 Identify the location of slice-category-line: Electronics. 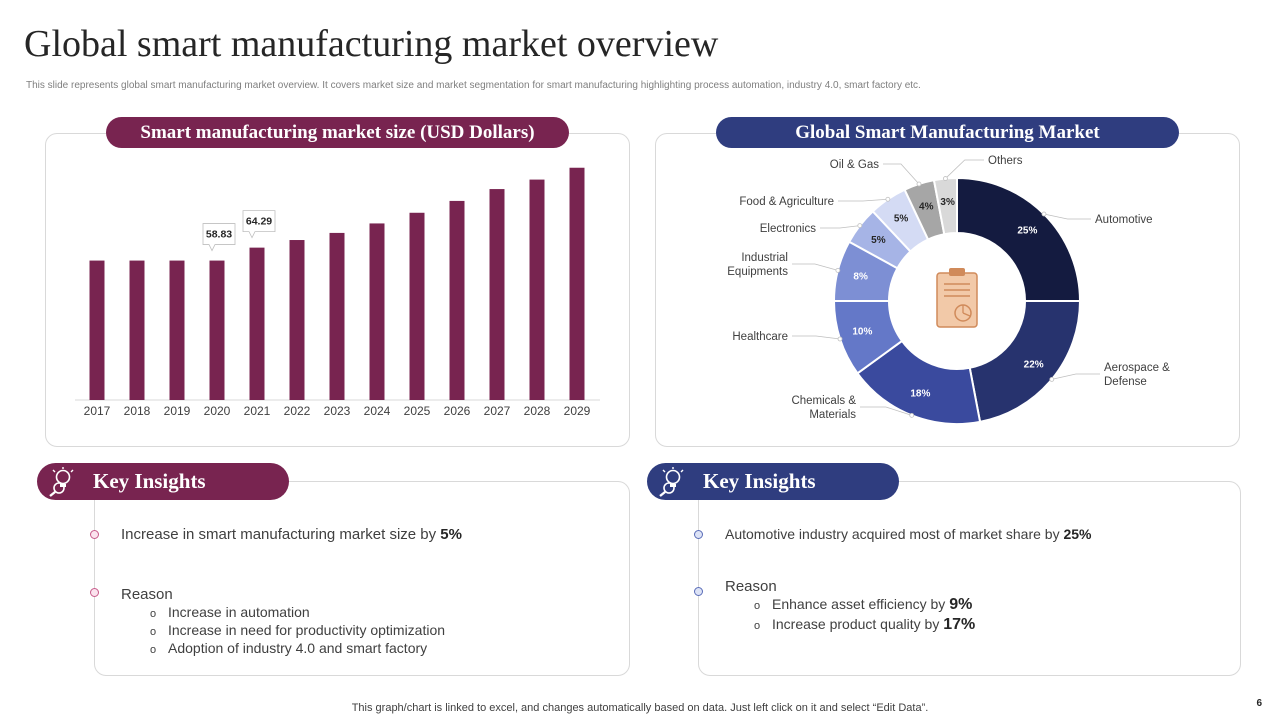
(788, 229).